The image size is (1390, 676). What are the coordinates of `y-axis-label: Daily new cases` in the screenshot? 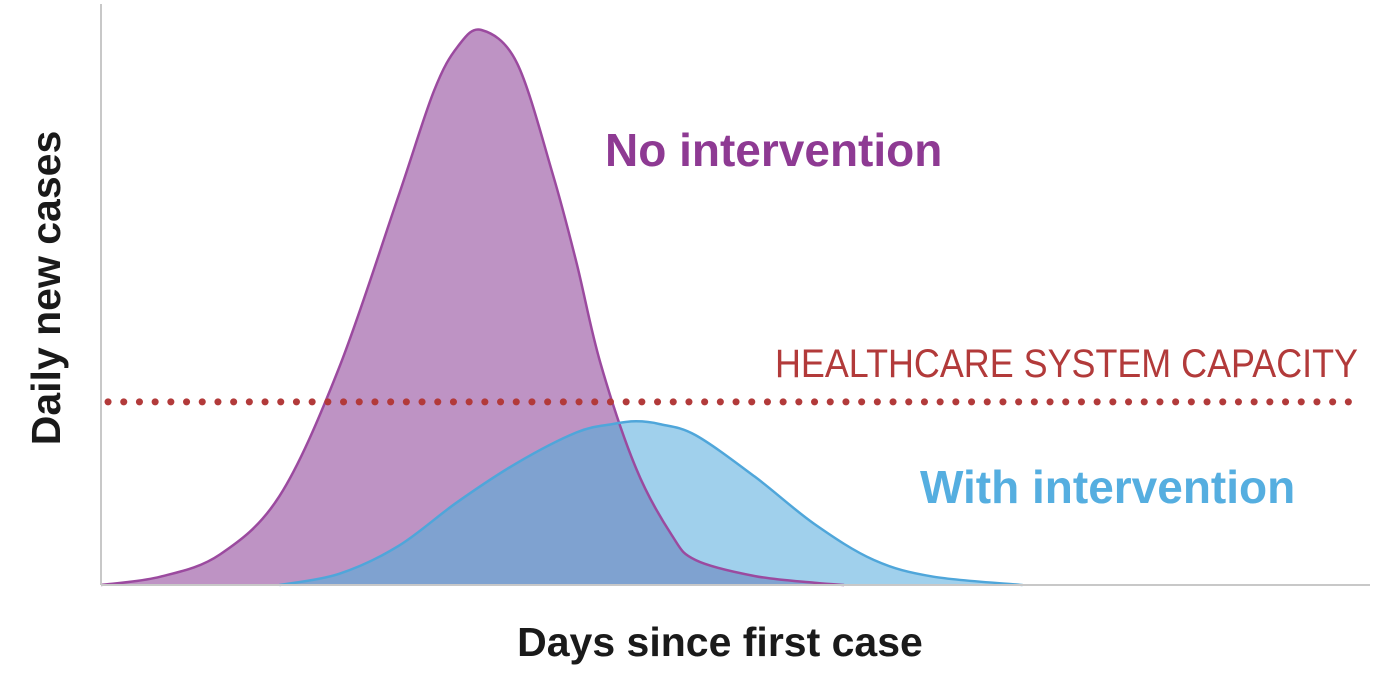 It's located at (46, 288).